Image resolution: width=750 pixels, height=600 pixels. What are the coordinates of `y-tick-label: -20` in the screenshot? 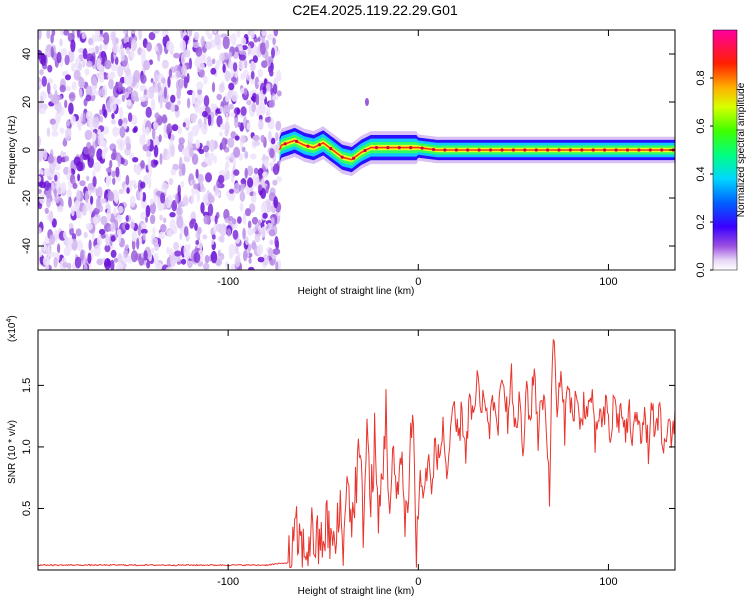 It's located at (27, 198).